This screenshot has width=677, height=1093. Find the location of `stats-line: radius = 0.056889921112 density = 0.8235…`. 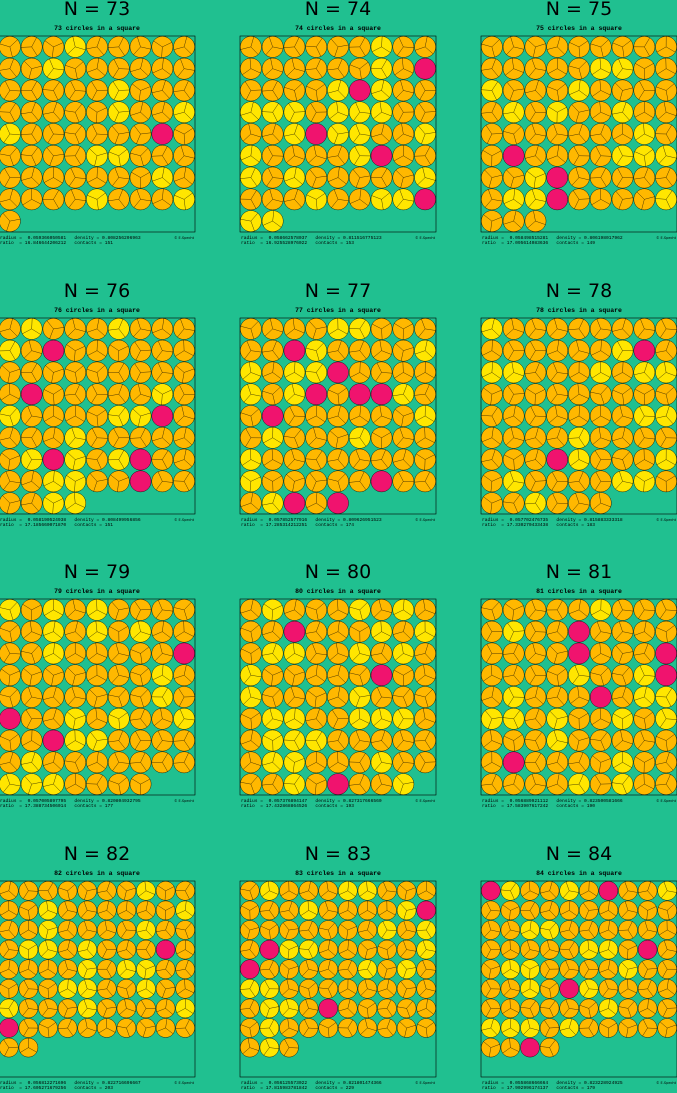

stats-line: radius = 0.056889921112 density = 0.8235… is located at coordinates (552, 801).